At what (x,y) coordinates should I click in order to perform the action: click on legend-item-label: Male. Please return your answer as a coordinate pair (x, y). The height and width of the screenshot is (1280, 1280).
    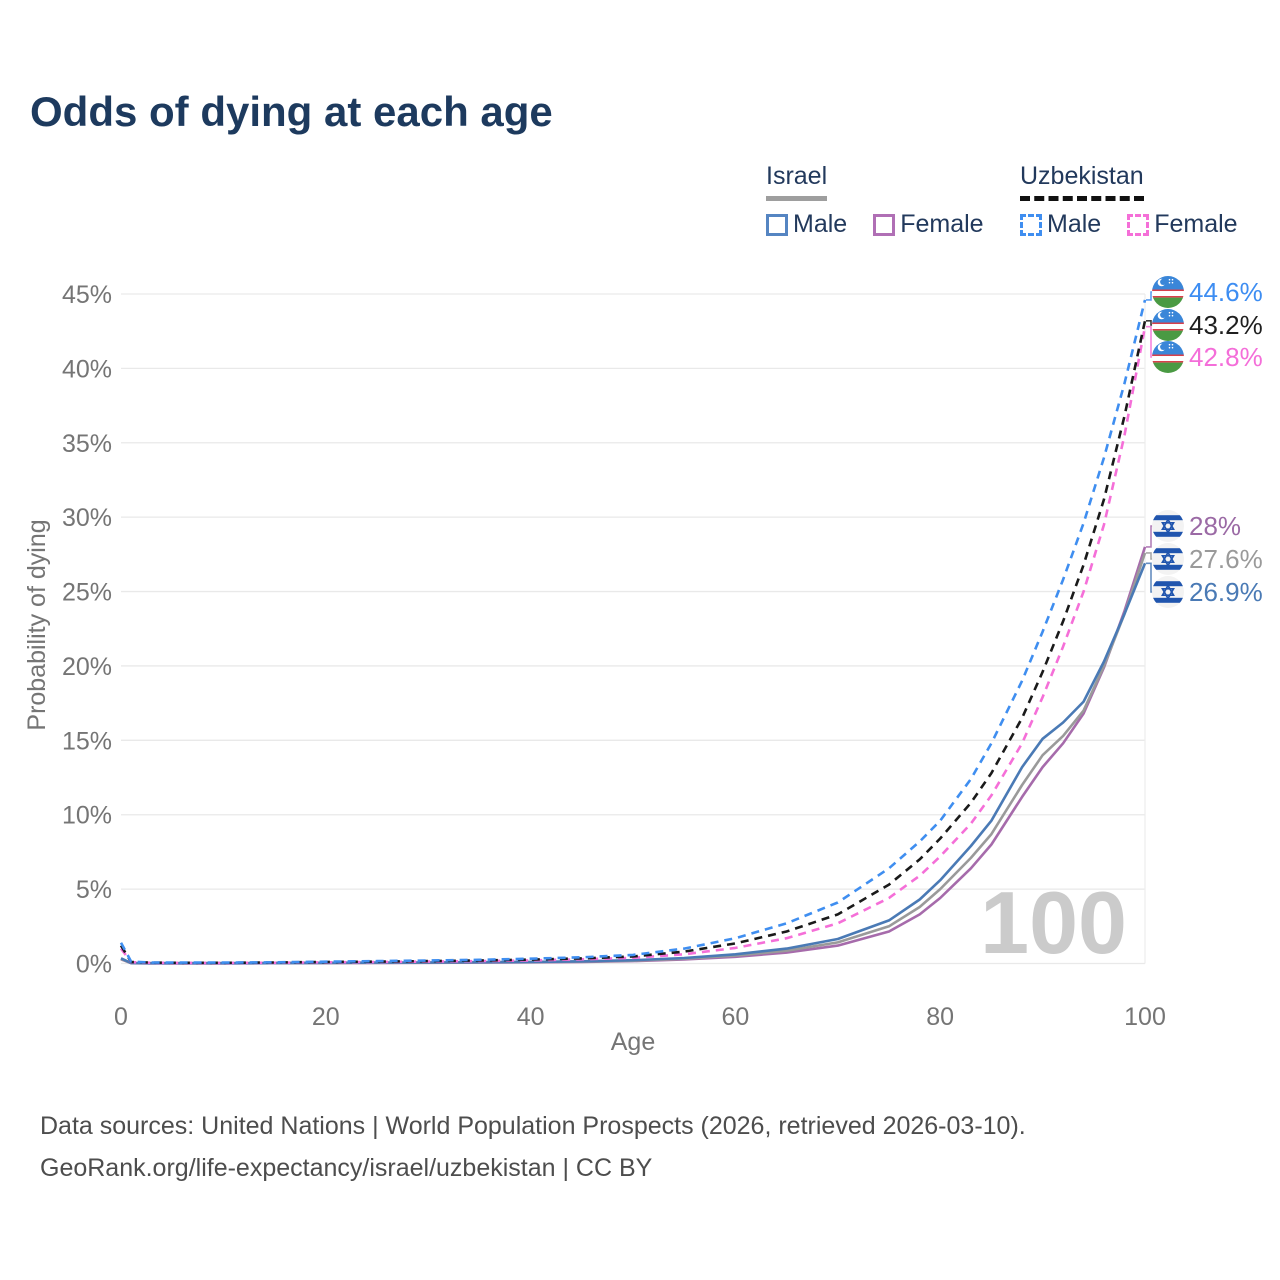
    Looking at the image, I should click on (1074, 224).